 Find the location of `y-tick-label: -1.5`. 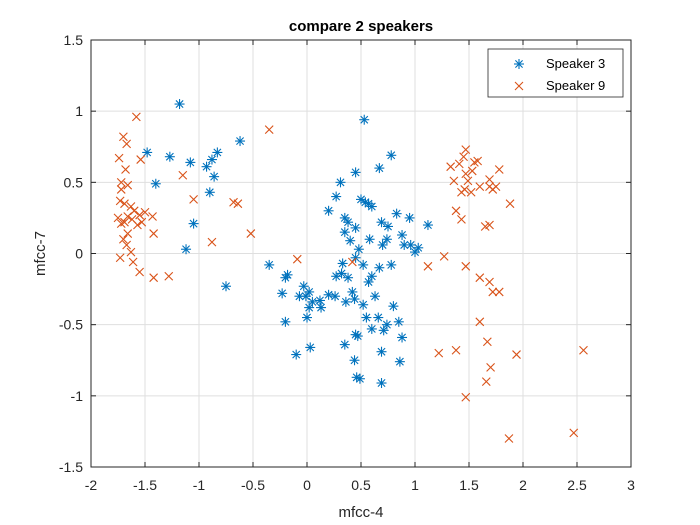

y-tick-label: -1.5 is located at coordinates (71, 467).